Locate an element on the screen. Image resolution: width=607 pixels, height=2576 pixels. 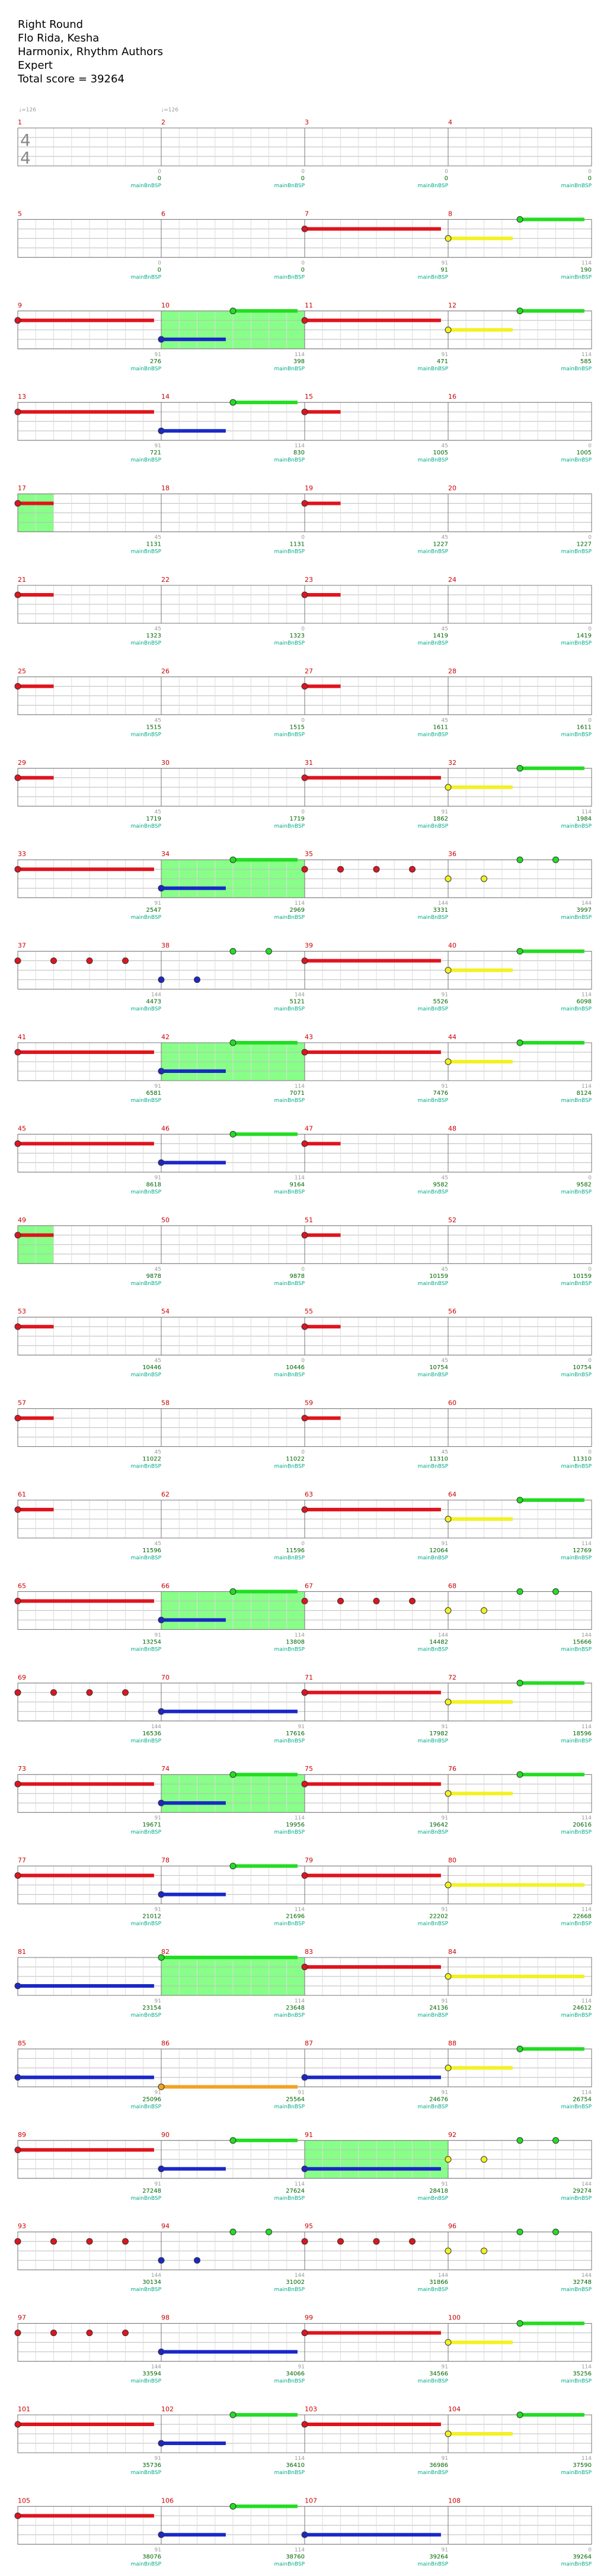
running-score: 1227 is located at coordinates (440, 545).